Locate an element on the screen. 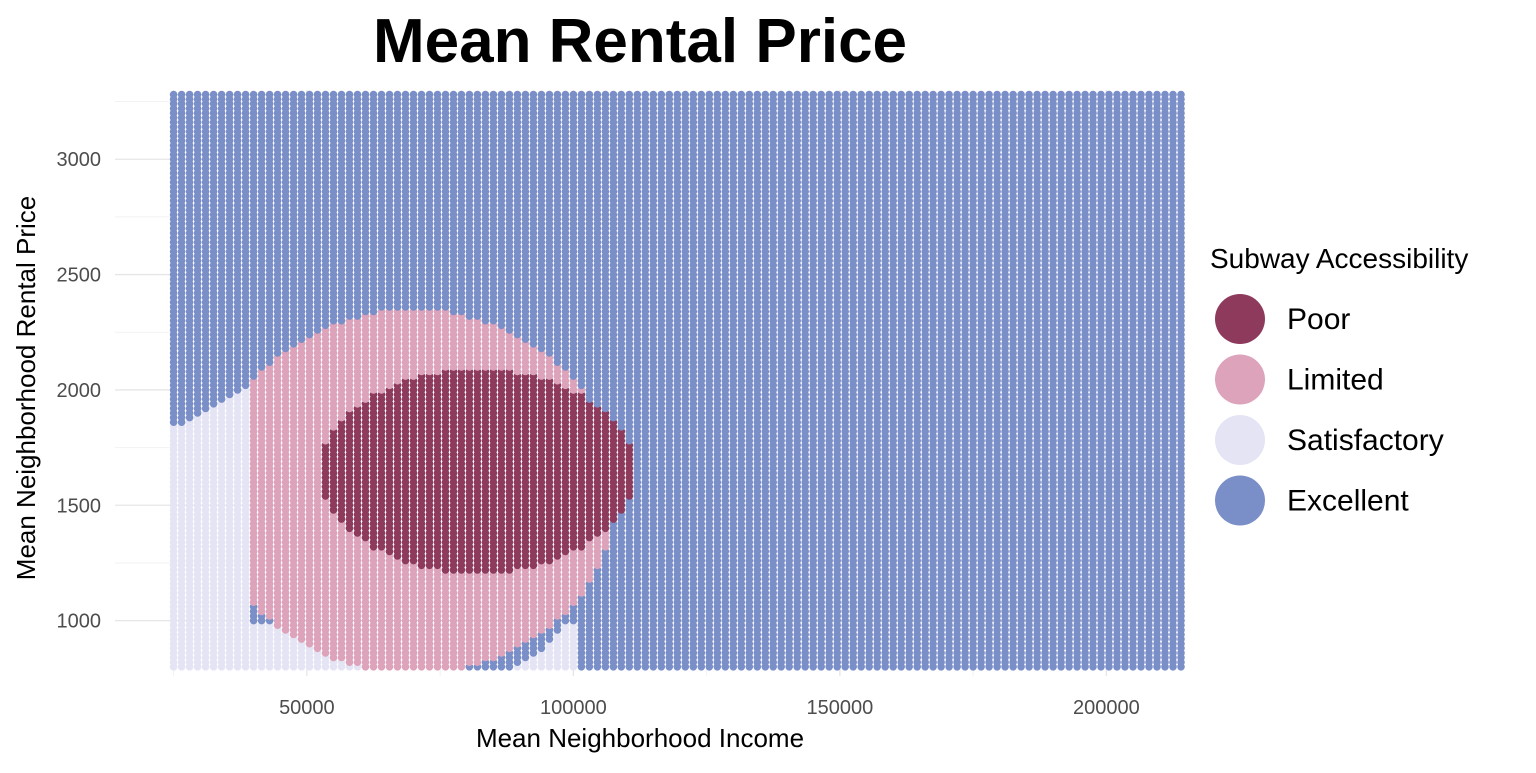 The height and width of the screenshot is (773, 1536). chart-title: Mean Rental Price is located at coordinates (640, 41).